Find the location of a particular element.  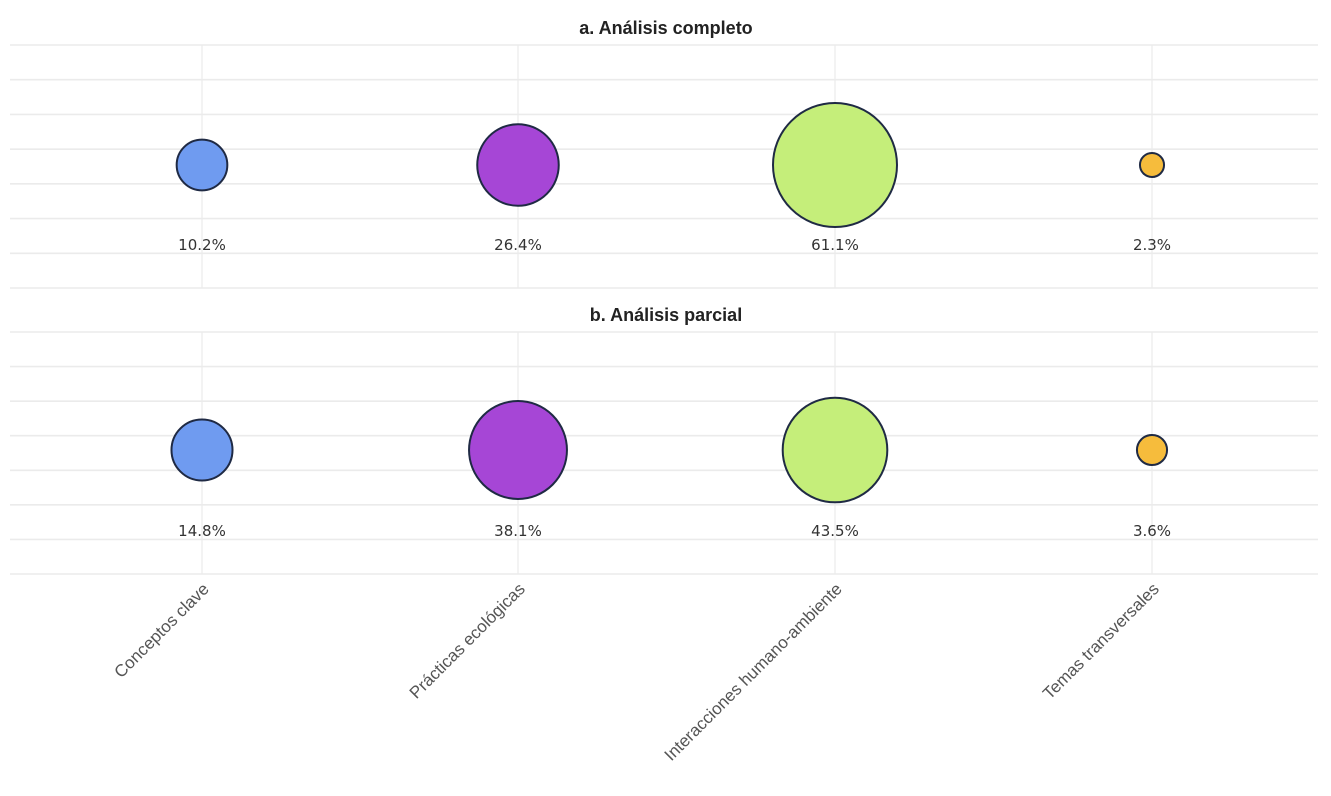

panel-title-a: a. Análisis completo is located at coordinates (665, 28).